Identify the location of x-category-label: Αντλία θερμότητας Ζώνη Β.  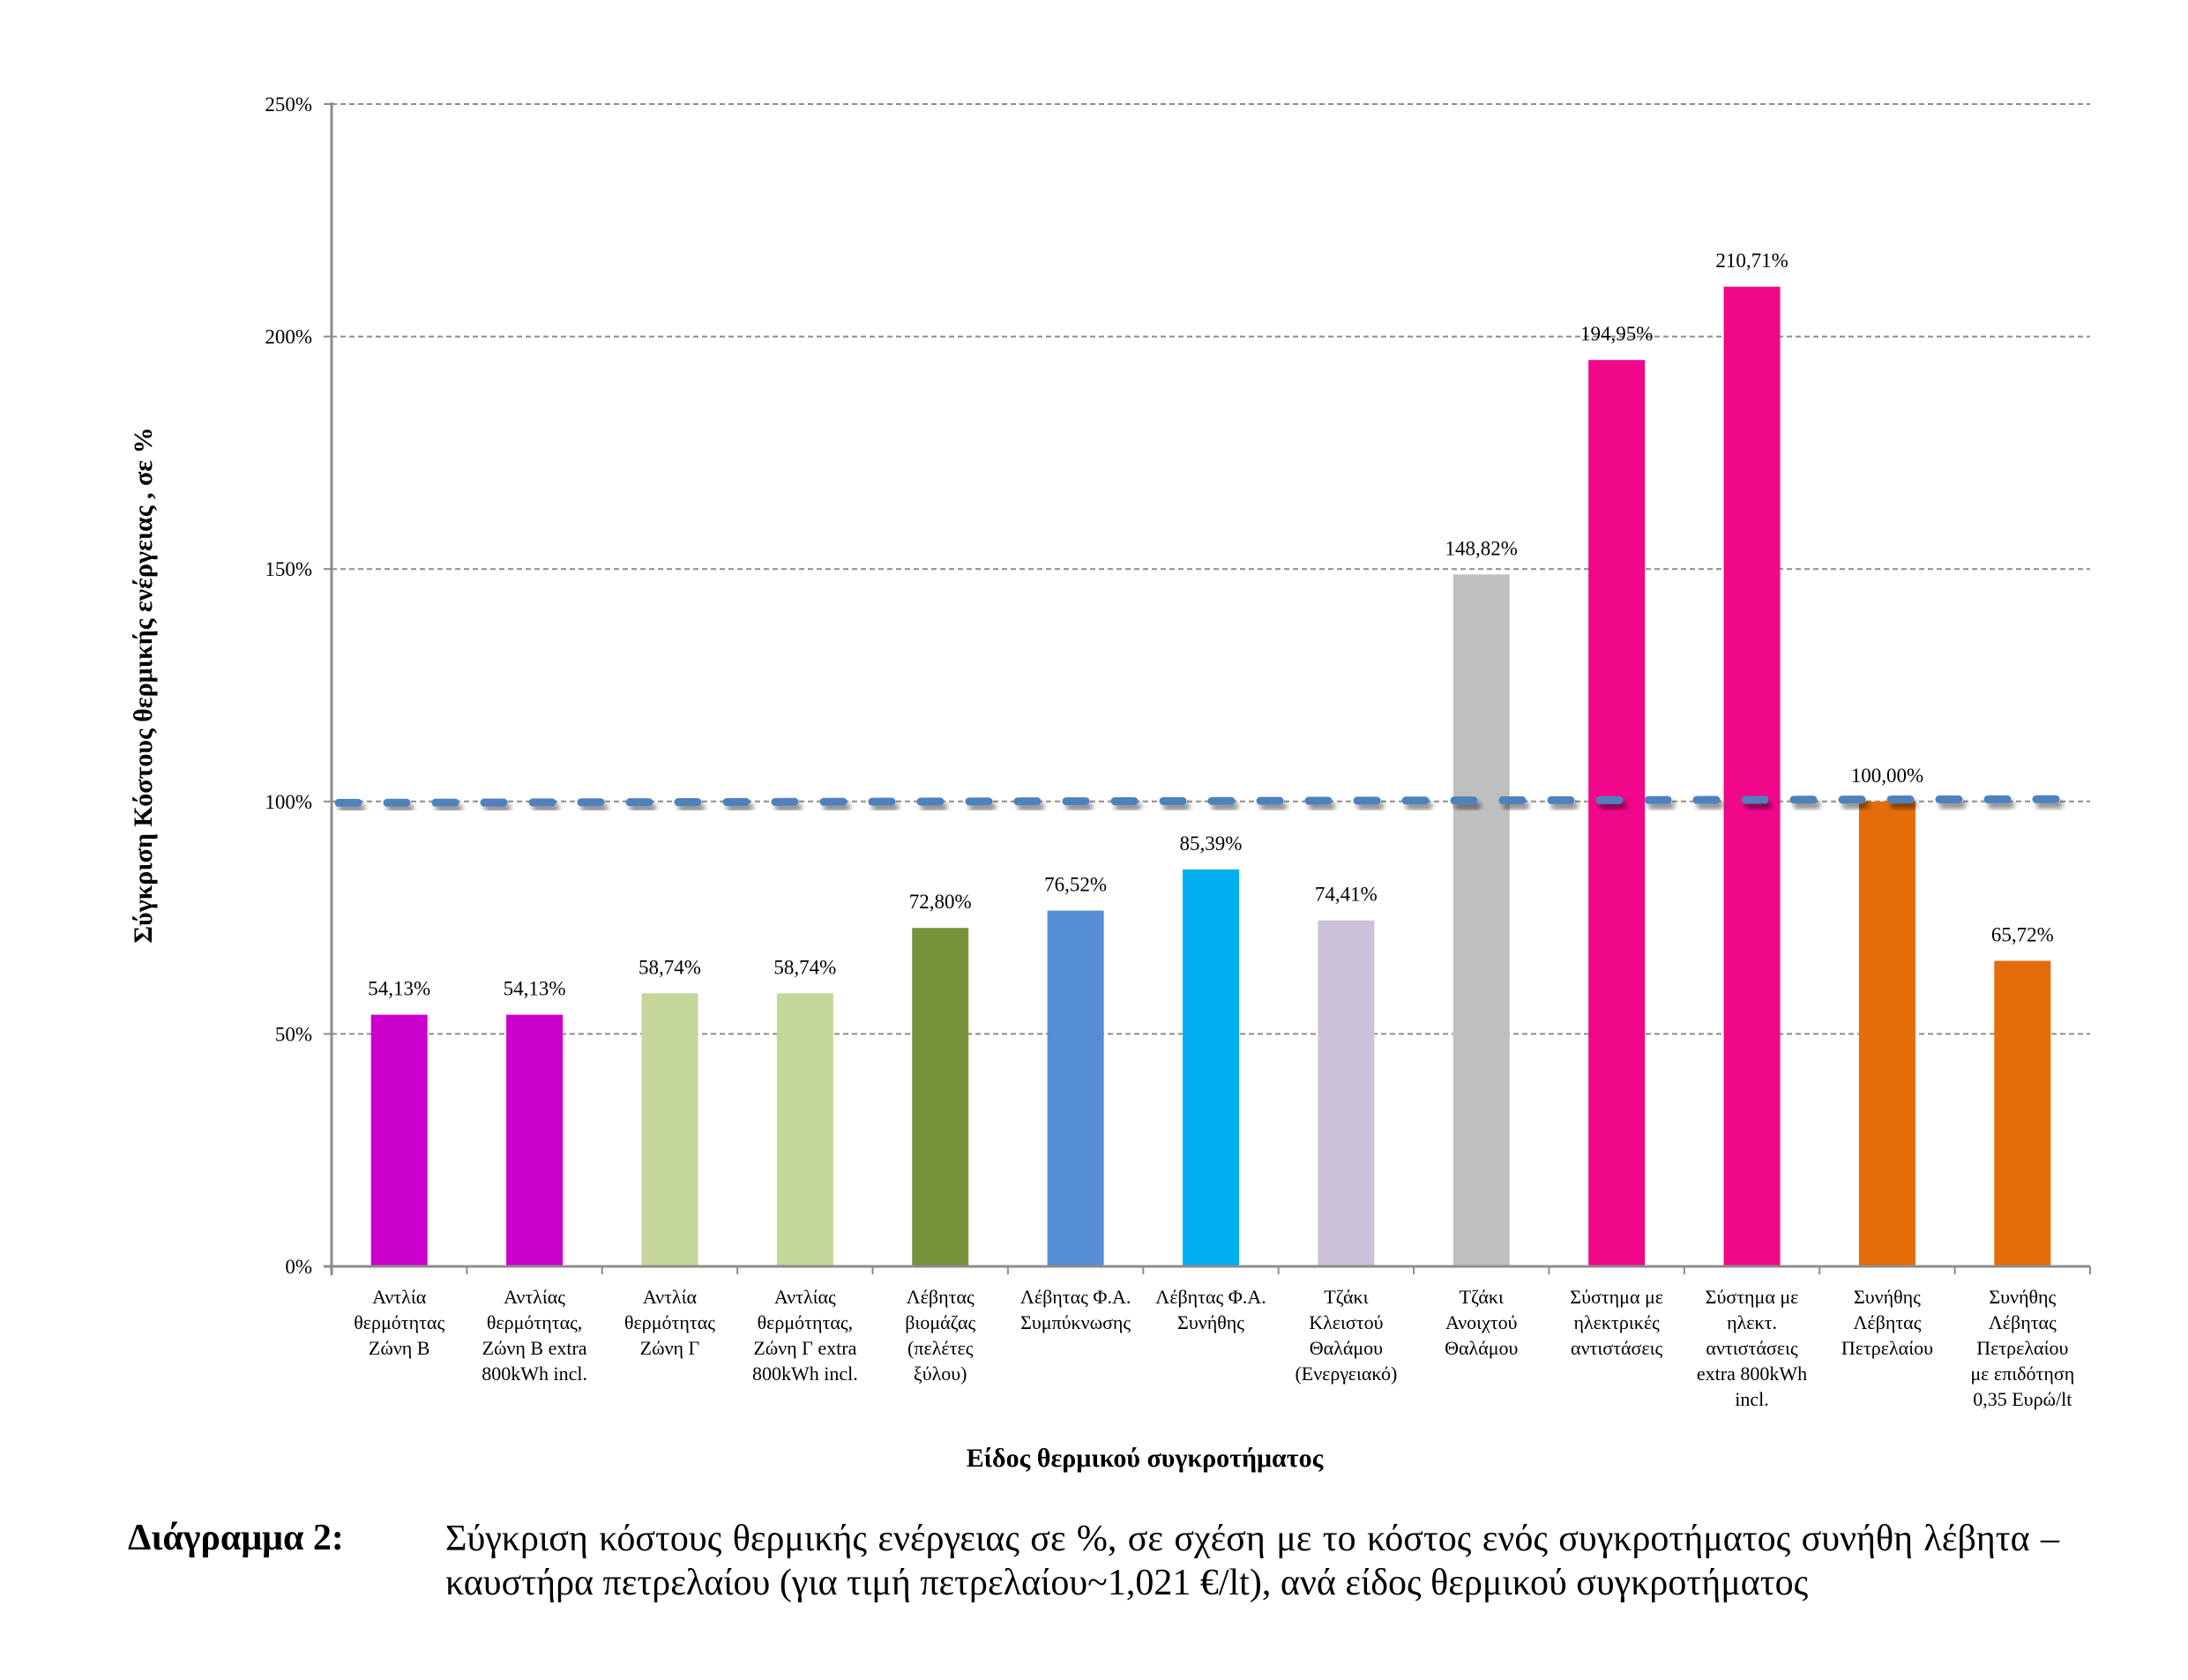
(399, 1322).